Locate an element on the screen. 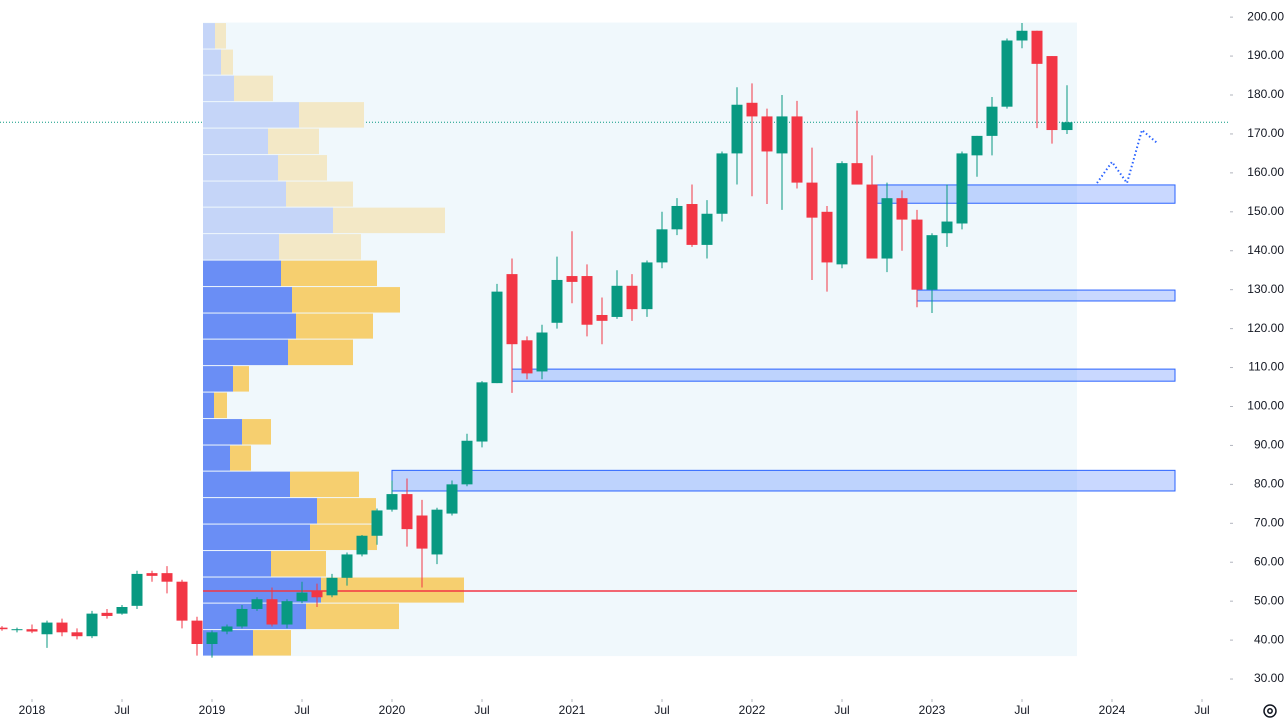 The image size is (1287, 723). y-tick-label: 60.00 is located at coordinates (1269, 561).